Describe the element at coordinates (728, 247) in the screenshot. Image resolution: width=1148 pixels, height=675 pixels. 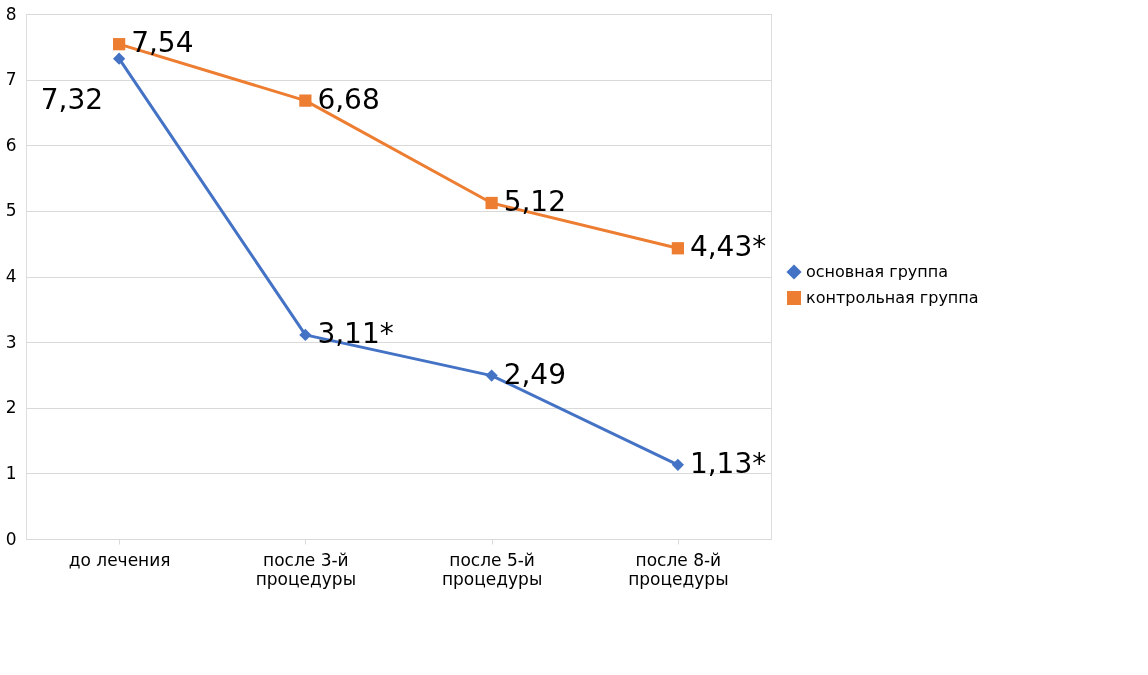
I see `data-label: 4,43*` at that location.